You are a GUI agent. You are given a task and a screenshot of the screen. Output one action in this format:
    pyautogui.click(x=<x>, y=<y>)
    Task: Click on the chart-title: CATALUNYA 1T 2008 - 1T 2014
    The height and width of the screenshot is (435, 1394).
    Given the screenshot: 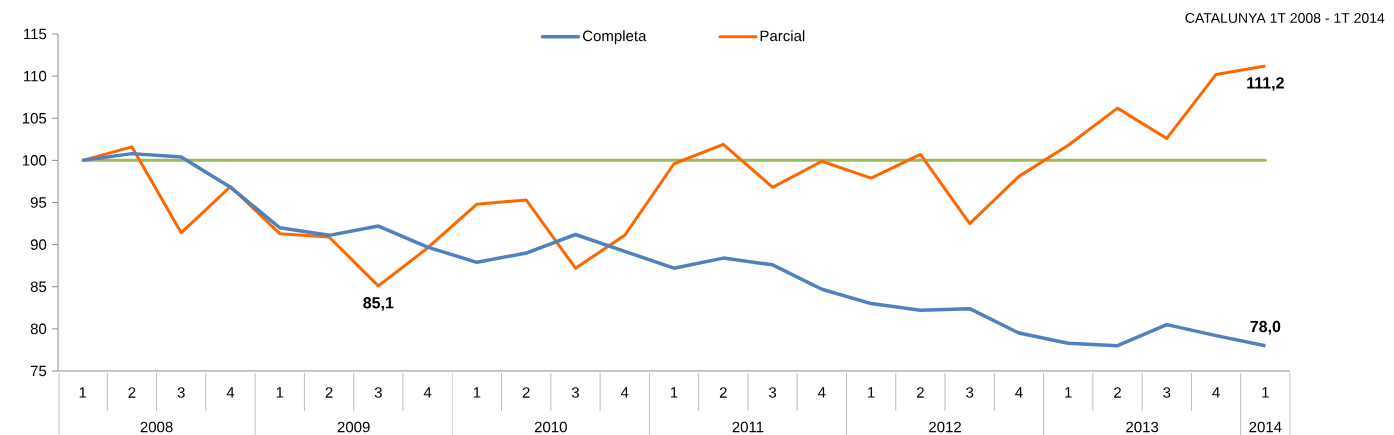 What is the action you would take?
    pyautogui.click(x=1285, y=18)
    